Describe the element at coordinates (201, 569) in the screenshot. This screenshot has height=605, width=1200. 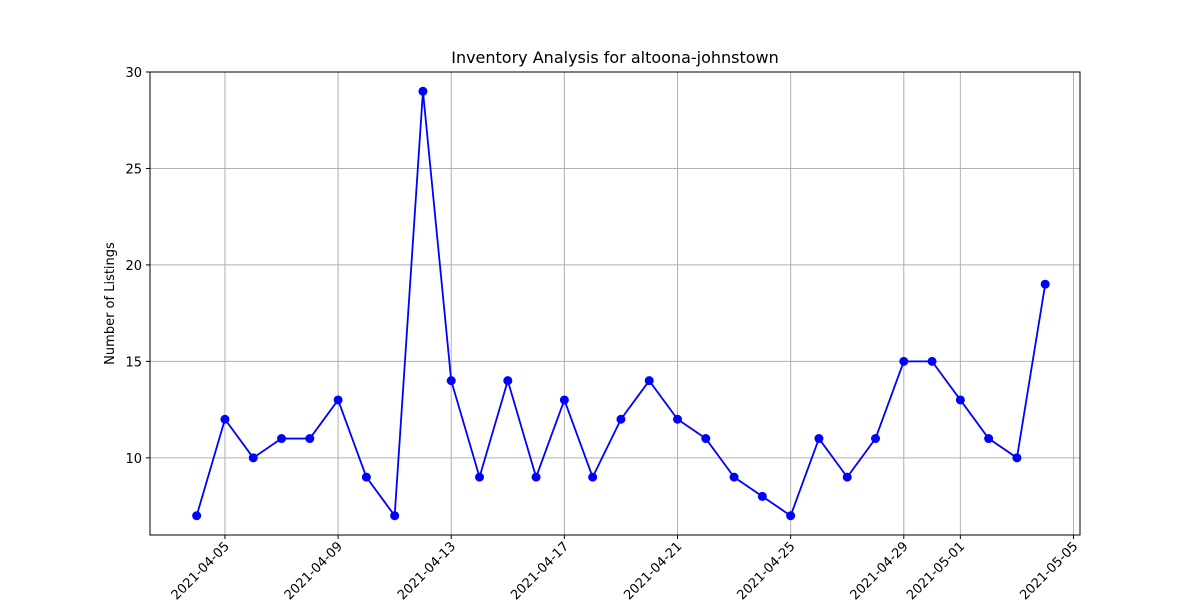
I see `x-tick-label: 2021-04-05` at that location.